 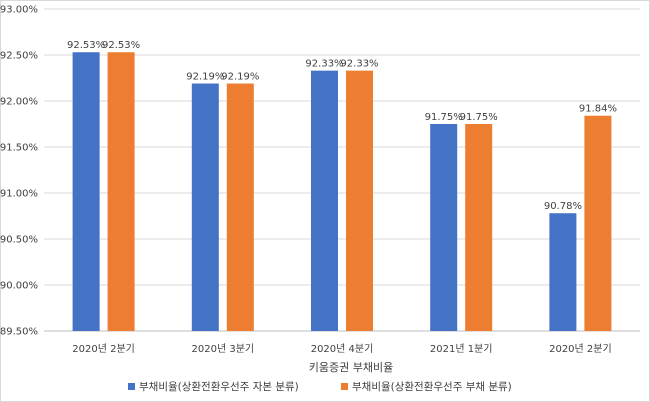 I want to click on y-tick-label: 89.50%, so click(x=19, y=332).